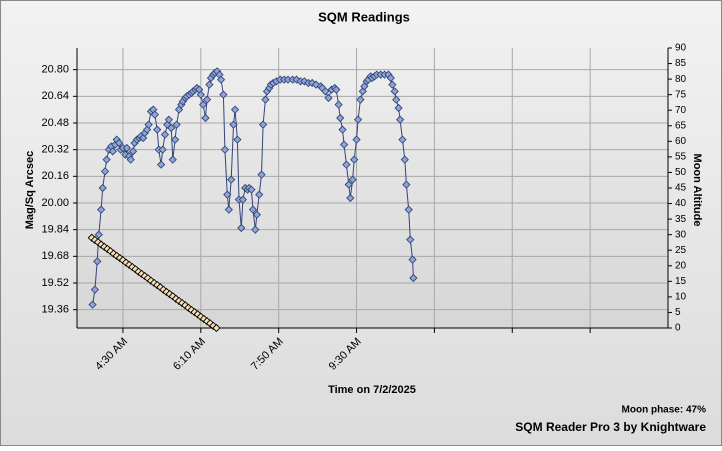 Image resolution: width=722 pixels, height=451 pixels. What do you see at coordinates (55, 230) in the screenshot?
I see `y-tick-label: 19.84` at bounding box center [55, 230].